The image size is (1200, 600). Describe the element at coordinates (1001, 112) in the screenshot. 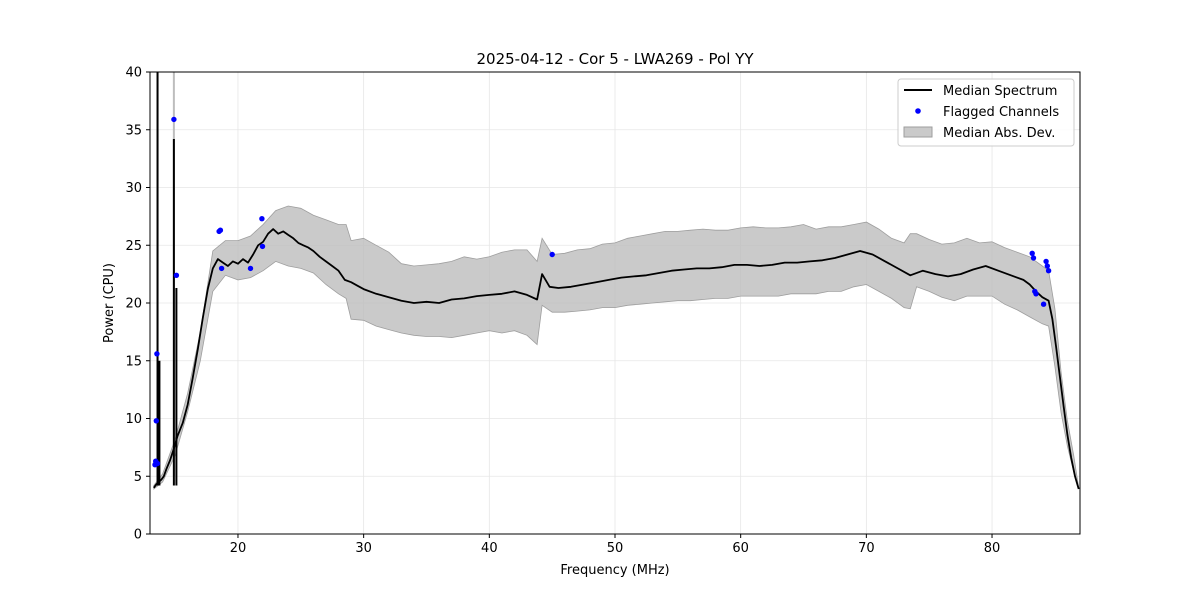

I see `legend-flagged-label: Flagged Channels` at that location.